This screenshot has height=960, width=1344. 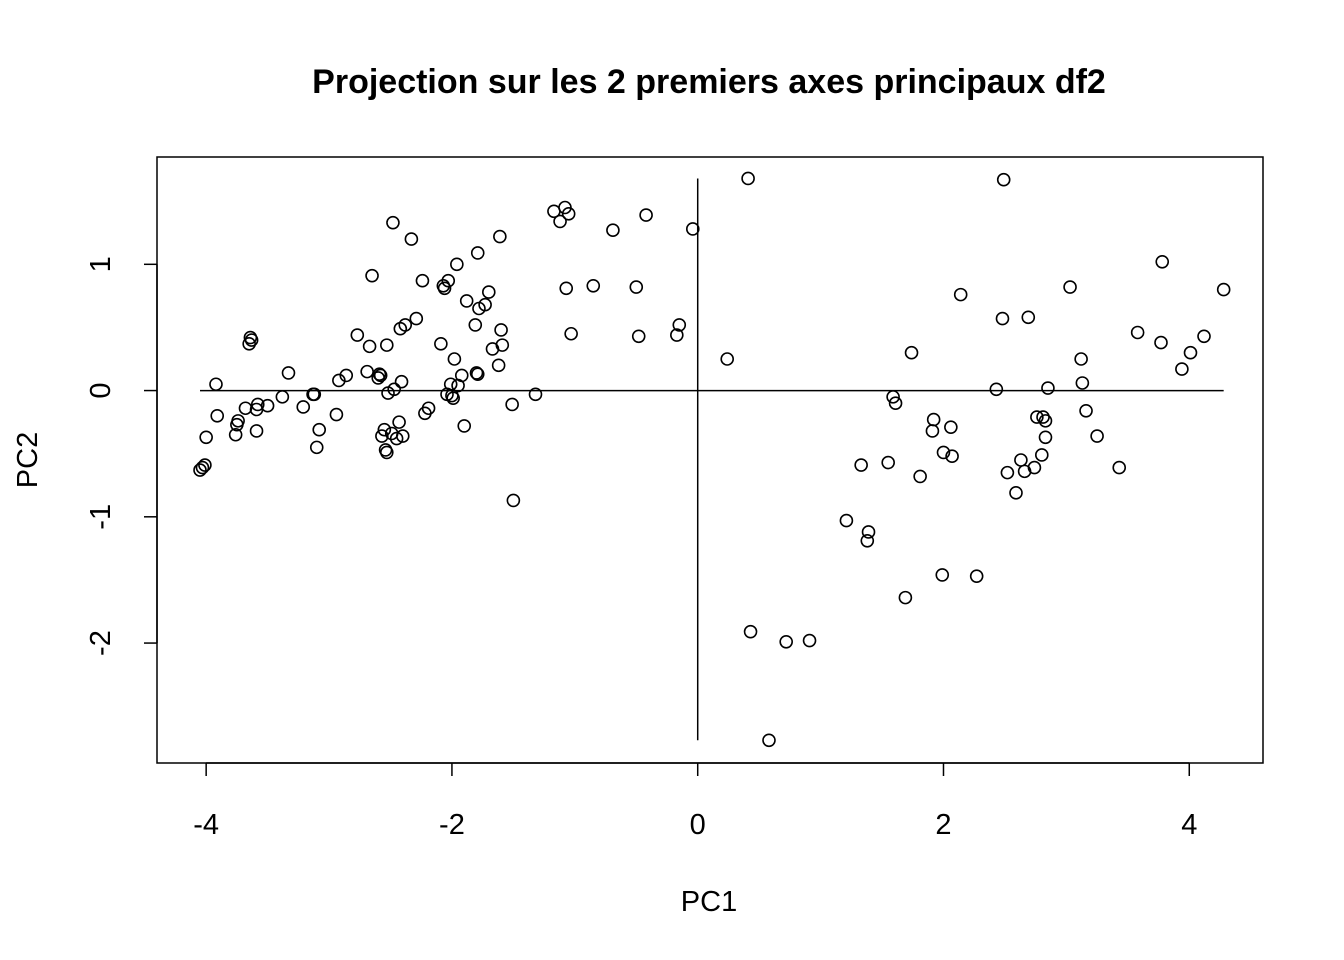 What do you see at coordinates (709, 902) in the screenshot?
I see `x-axis-label: PC1` at bounding box center [709, 902].